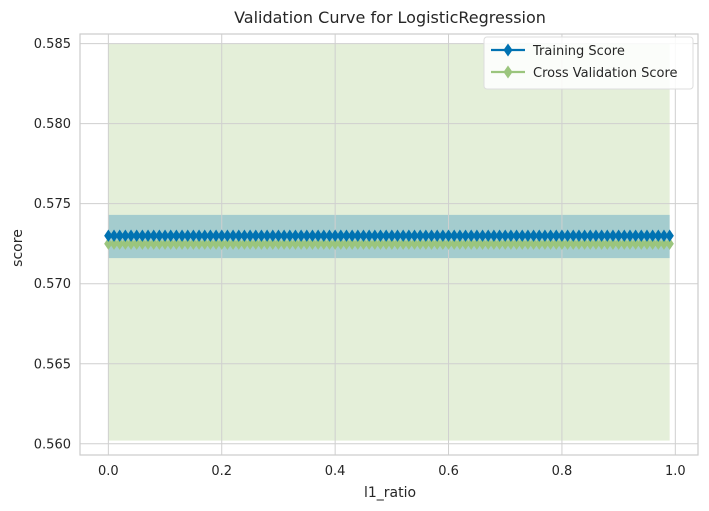 This screenshot has height=511, width=709. I want to click on legend-marker-cross-validation, so click(508, 72).